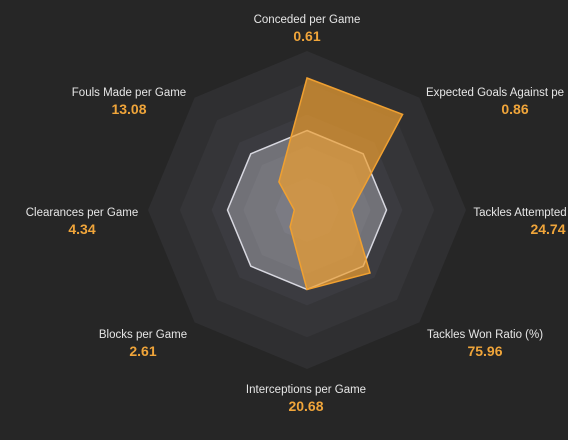  Describe the element at coordinates (519, 213) in the screenshot. I see `axis-label: Tackles Attempted` at that location.